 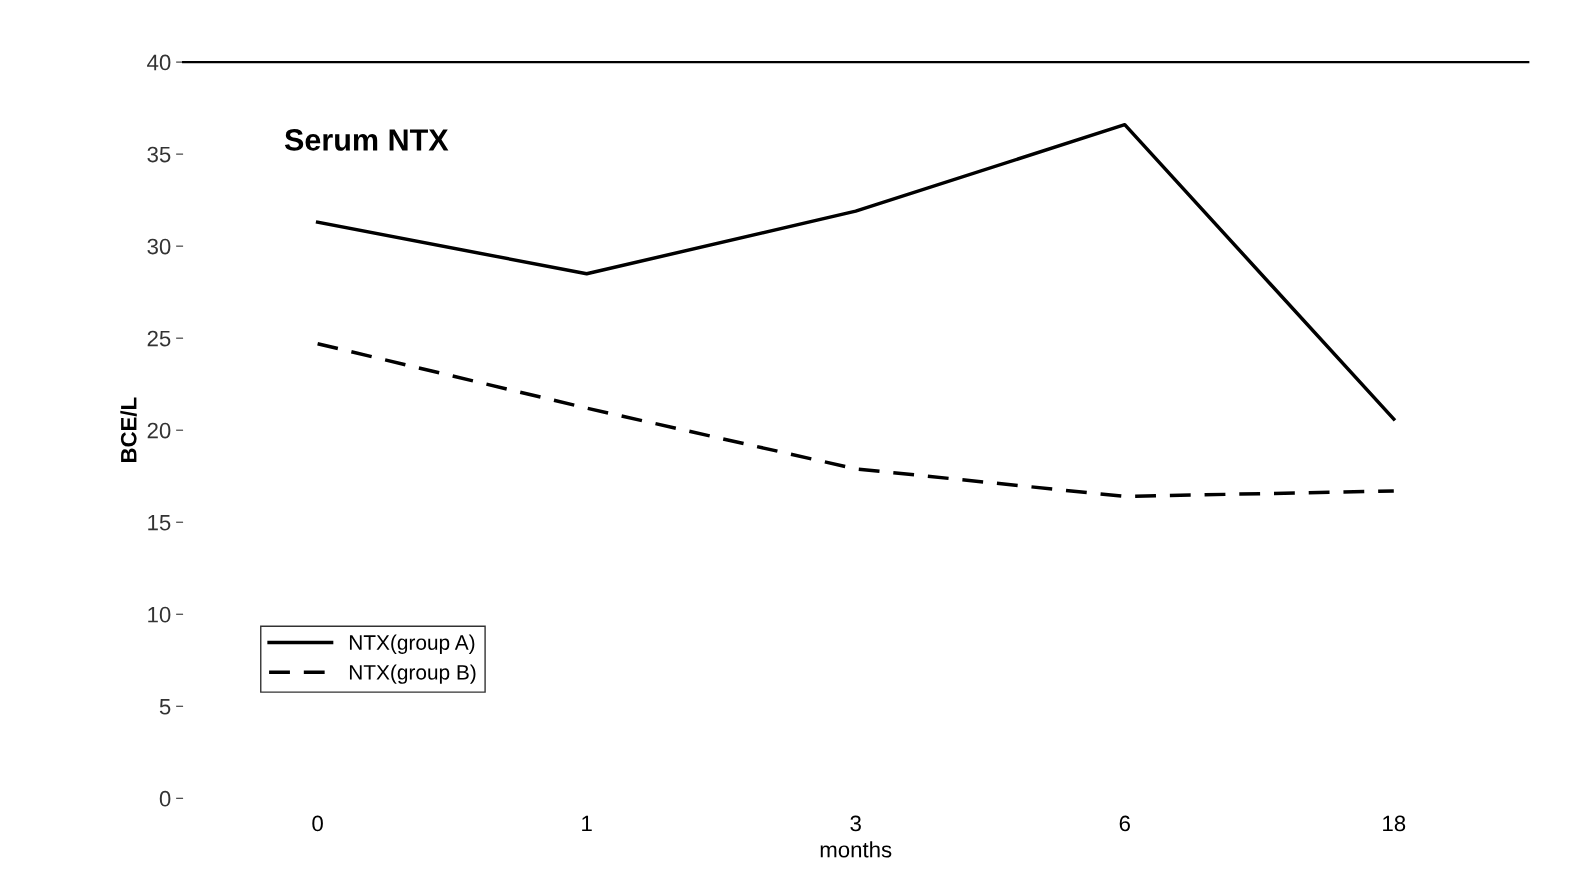 I want to click on y-tick-label: 30, so click(x=159, y=246).